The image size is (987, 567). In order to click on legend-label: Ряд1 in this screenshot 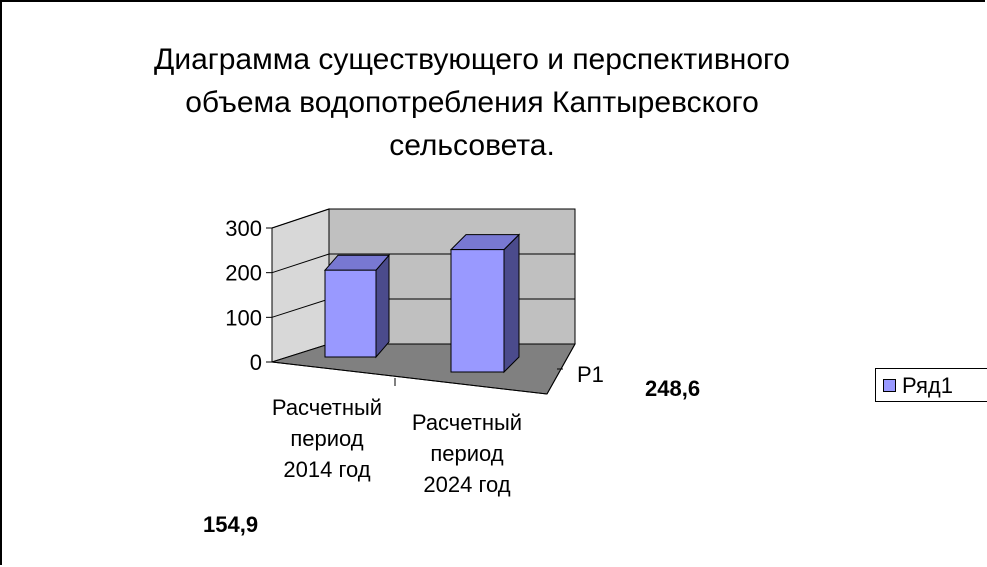, I will do `click(927, 385)`.